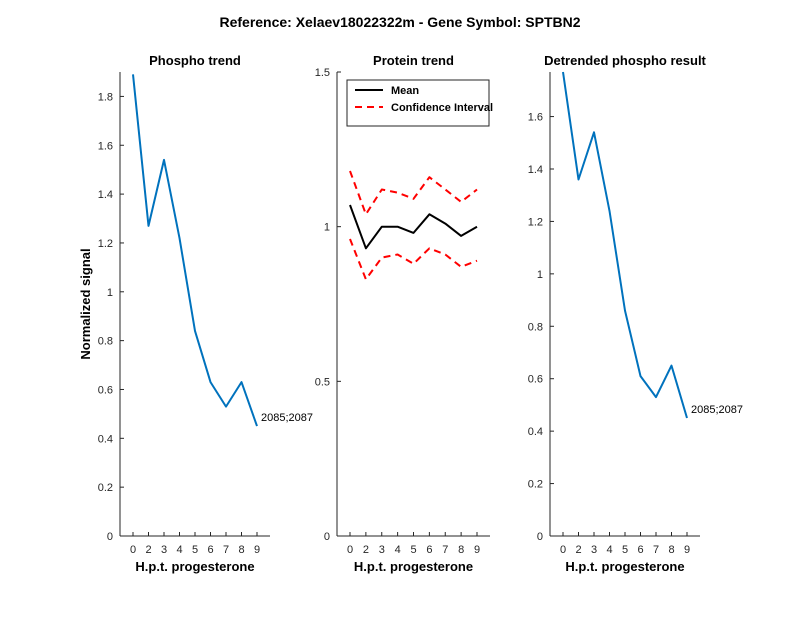 The image size is (800, 618). Describe the element at coordinates (625, 60) in the screenshot. I see `panel-title: Detrended phospho result` at that location.